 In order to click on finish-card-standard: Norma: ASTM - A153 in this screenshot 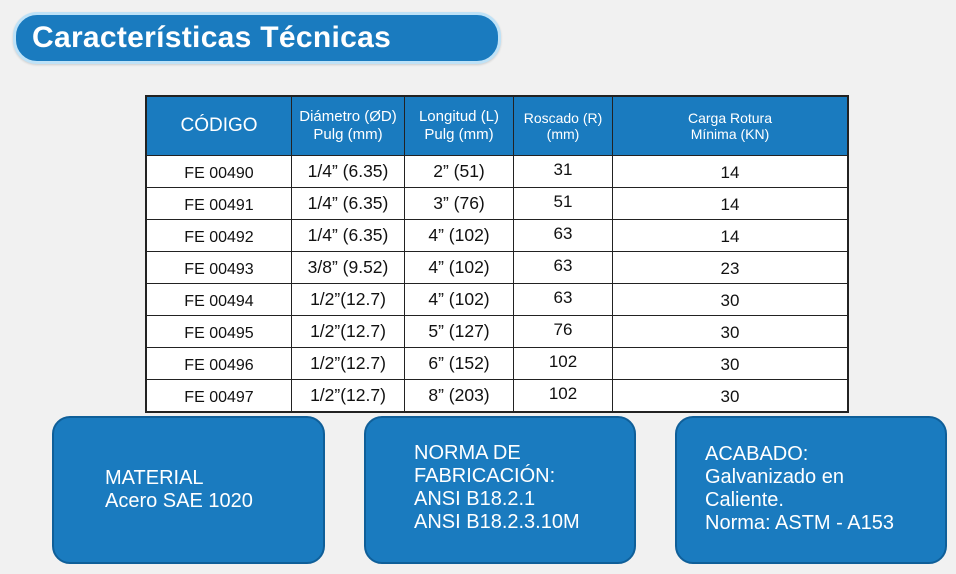, I will do `click(799, 523)`.